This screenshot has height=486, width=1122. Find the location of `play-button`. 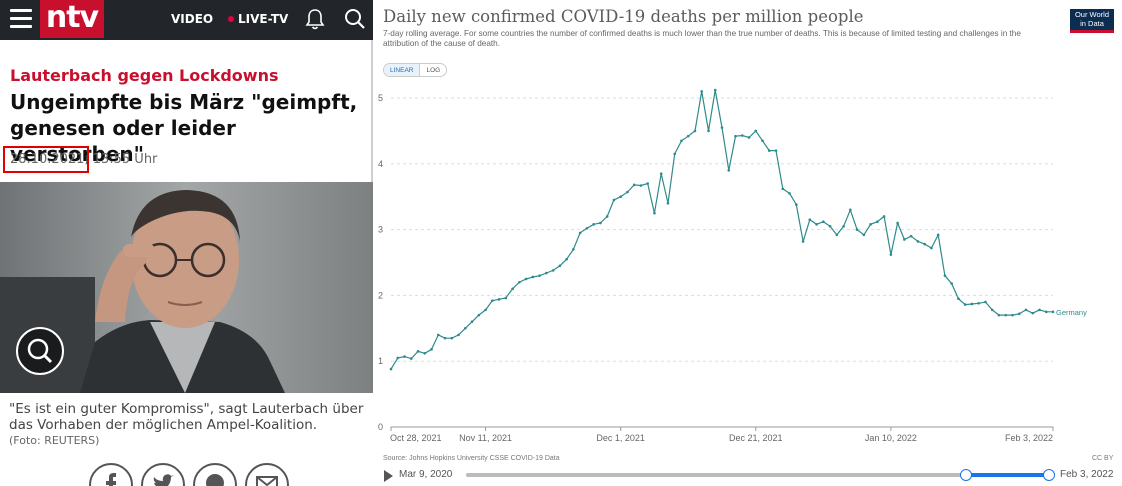

play-button is located at coordinates (388, 476).